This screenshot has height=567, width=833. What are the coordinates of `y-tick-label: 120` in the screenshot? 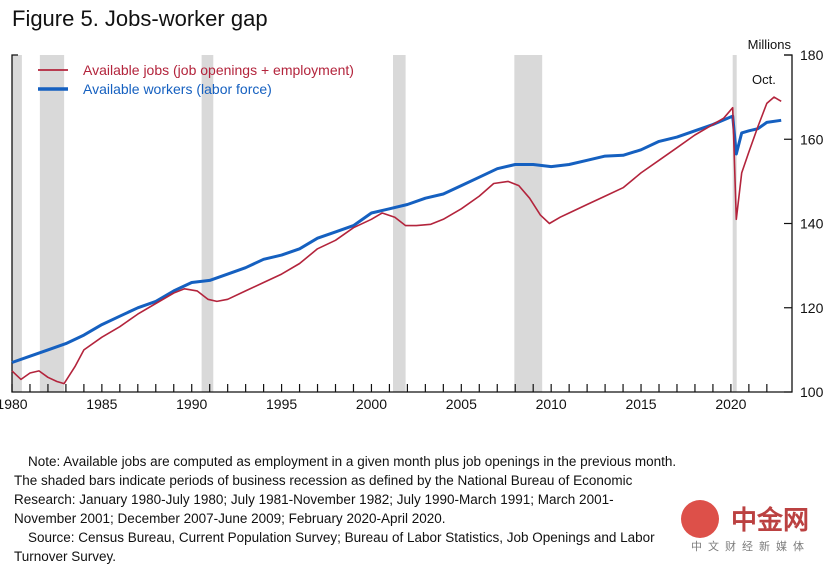 It's located at (812, 308).